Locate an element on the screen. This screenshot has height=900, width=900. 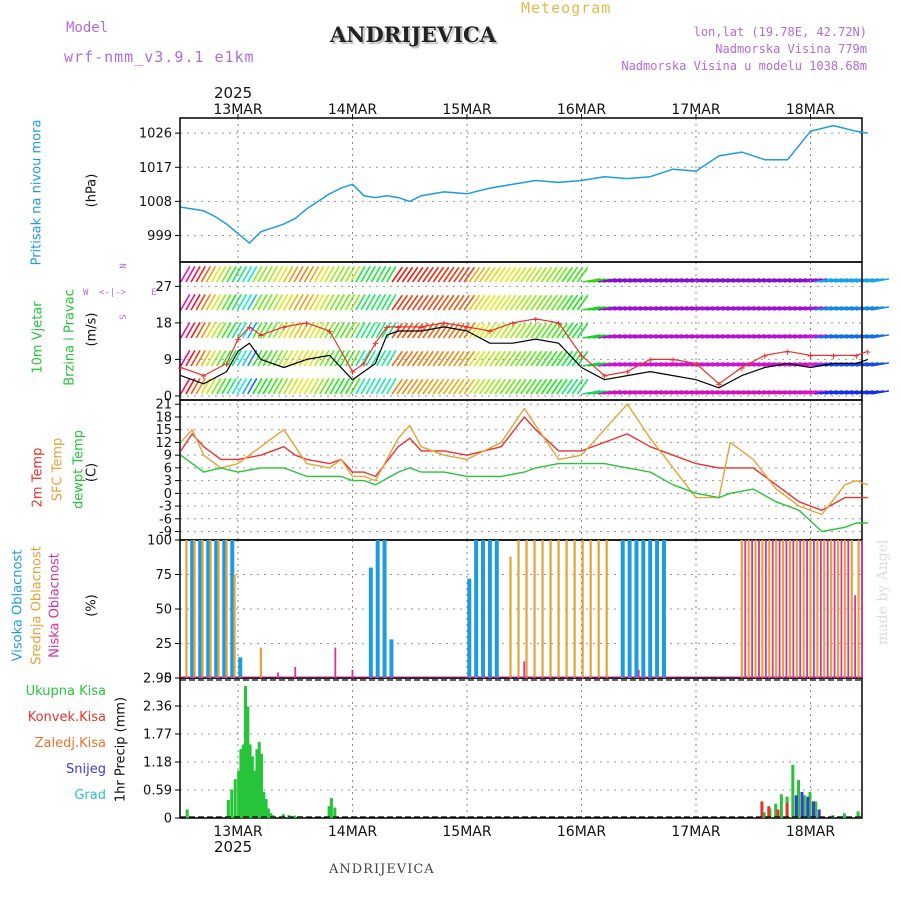
cloud-tick-label: 0 is located at coordinates (168, 679).